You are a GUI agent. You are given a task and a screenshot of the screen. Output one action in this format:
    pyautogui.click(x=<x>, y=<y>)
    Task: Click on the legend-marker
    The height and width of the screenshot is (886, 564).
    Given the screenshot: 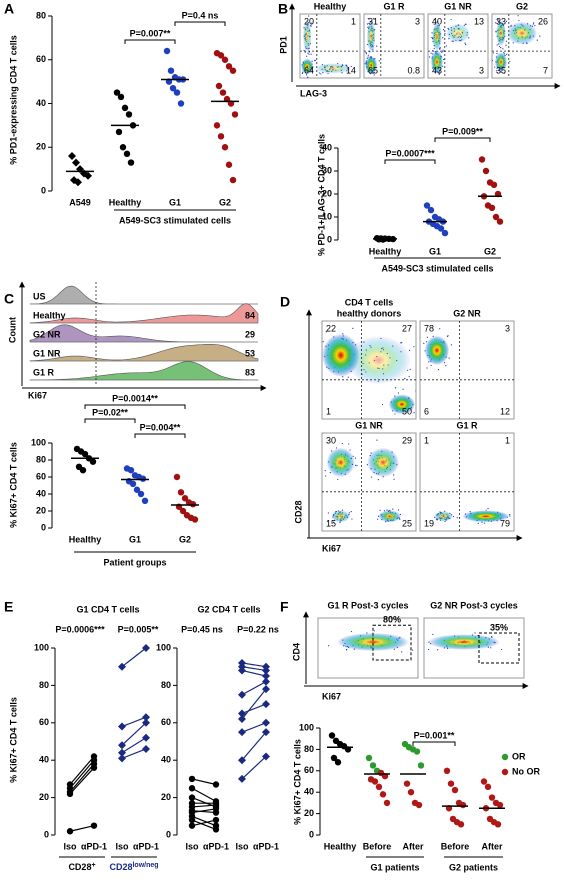 What is the action you would take?
    pyautogui.click(x=505, y=772)
    